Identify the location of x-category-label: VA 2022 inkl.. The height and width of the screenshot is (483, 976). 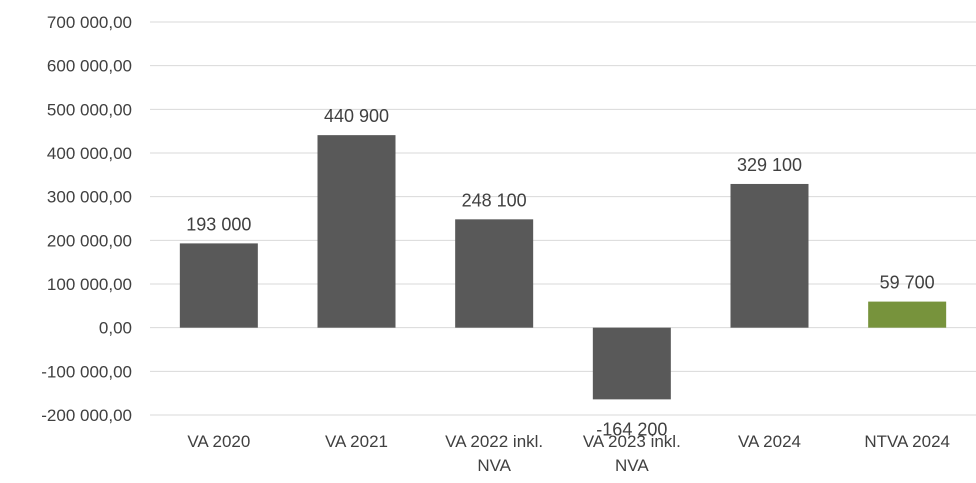
(494, 441).